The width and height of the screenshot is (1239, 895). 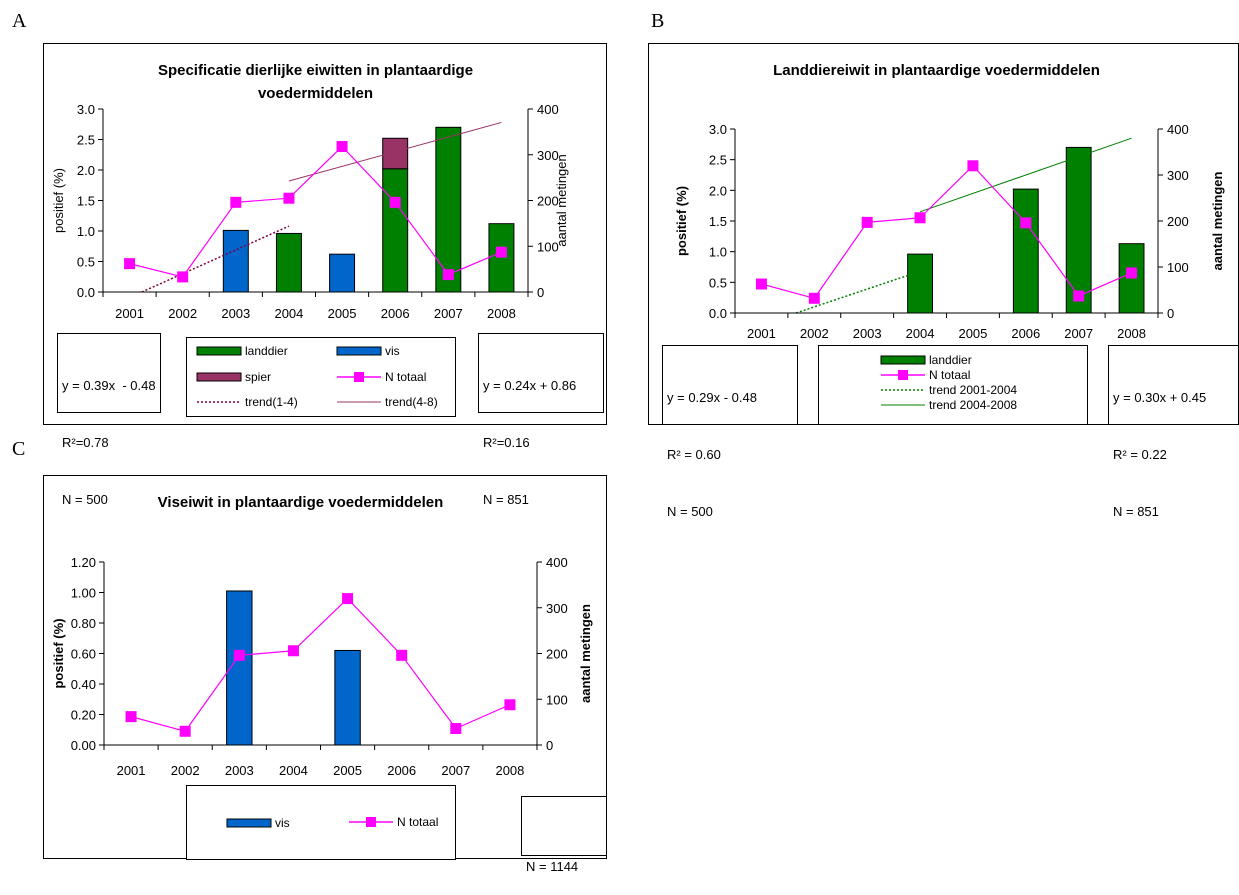 What do you see at coordinates (315, 93) in the screenshot?
I see `chart-title-line: voedermiddelen` at bounding box center [315, 93].